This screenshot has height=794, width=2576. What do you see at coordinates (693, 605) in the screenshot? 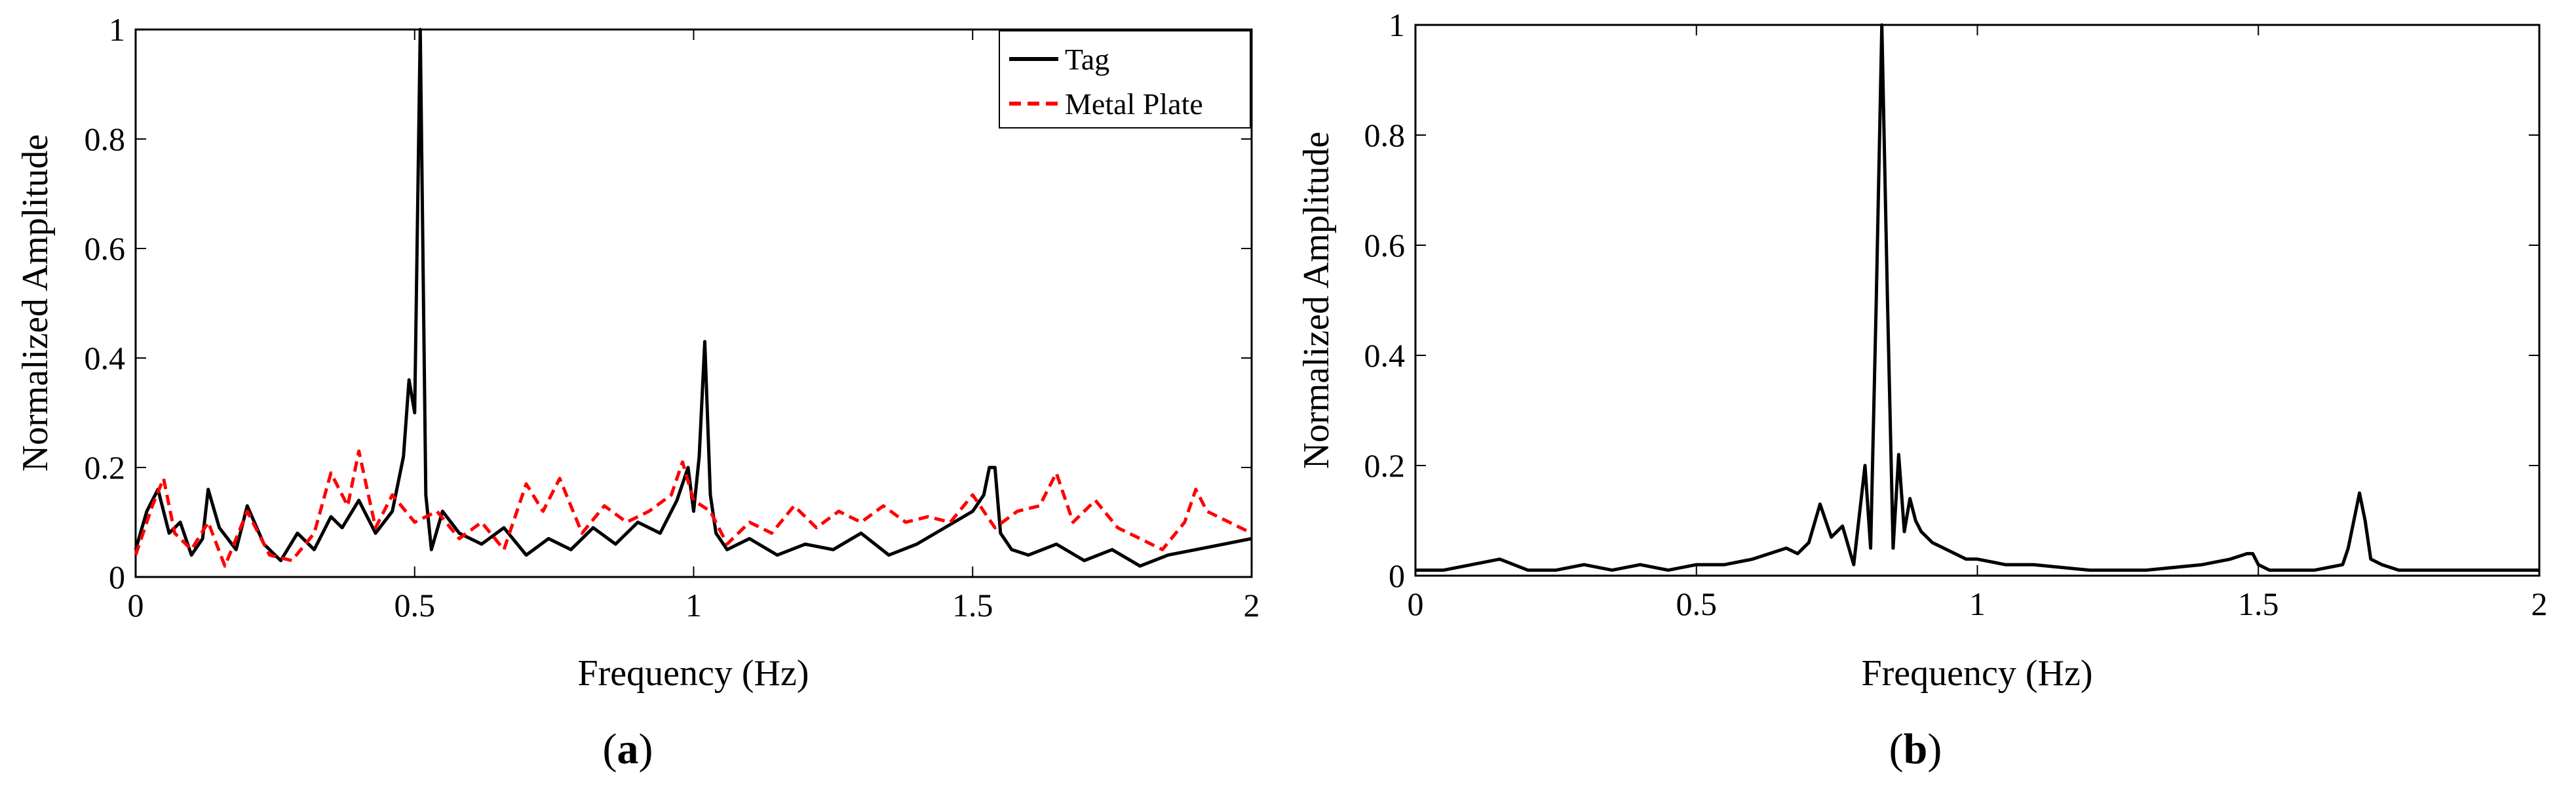
I see `panel-a-xtick-label: 1` at bounding box center [693, 605].